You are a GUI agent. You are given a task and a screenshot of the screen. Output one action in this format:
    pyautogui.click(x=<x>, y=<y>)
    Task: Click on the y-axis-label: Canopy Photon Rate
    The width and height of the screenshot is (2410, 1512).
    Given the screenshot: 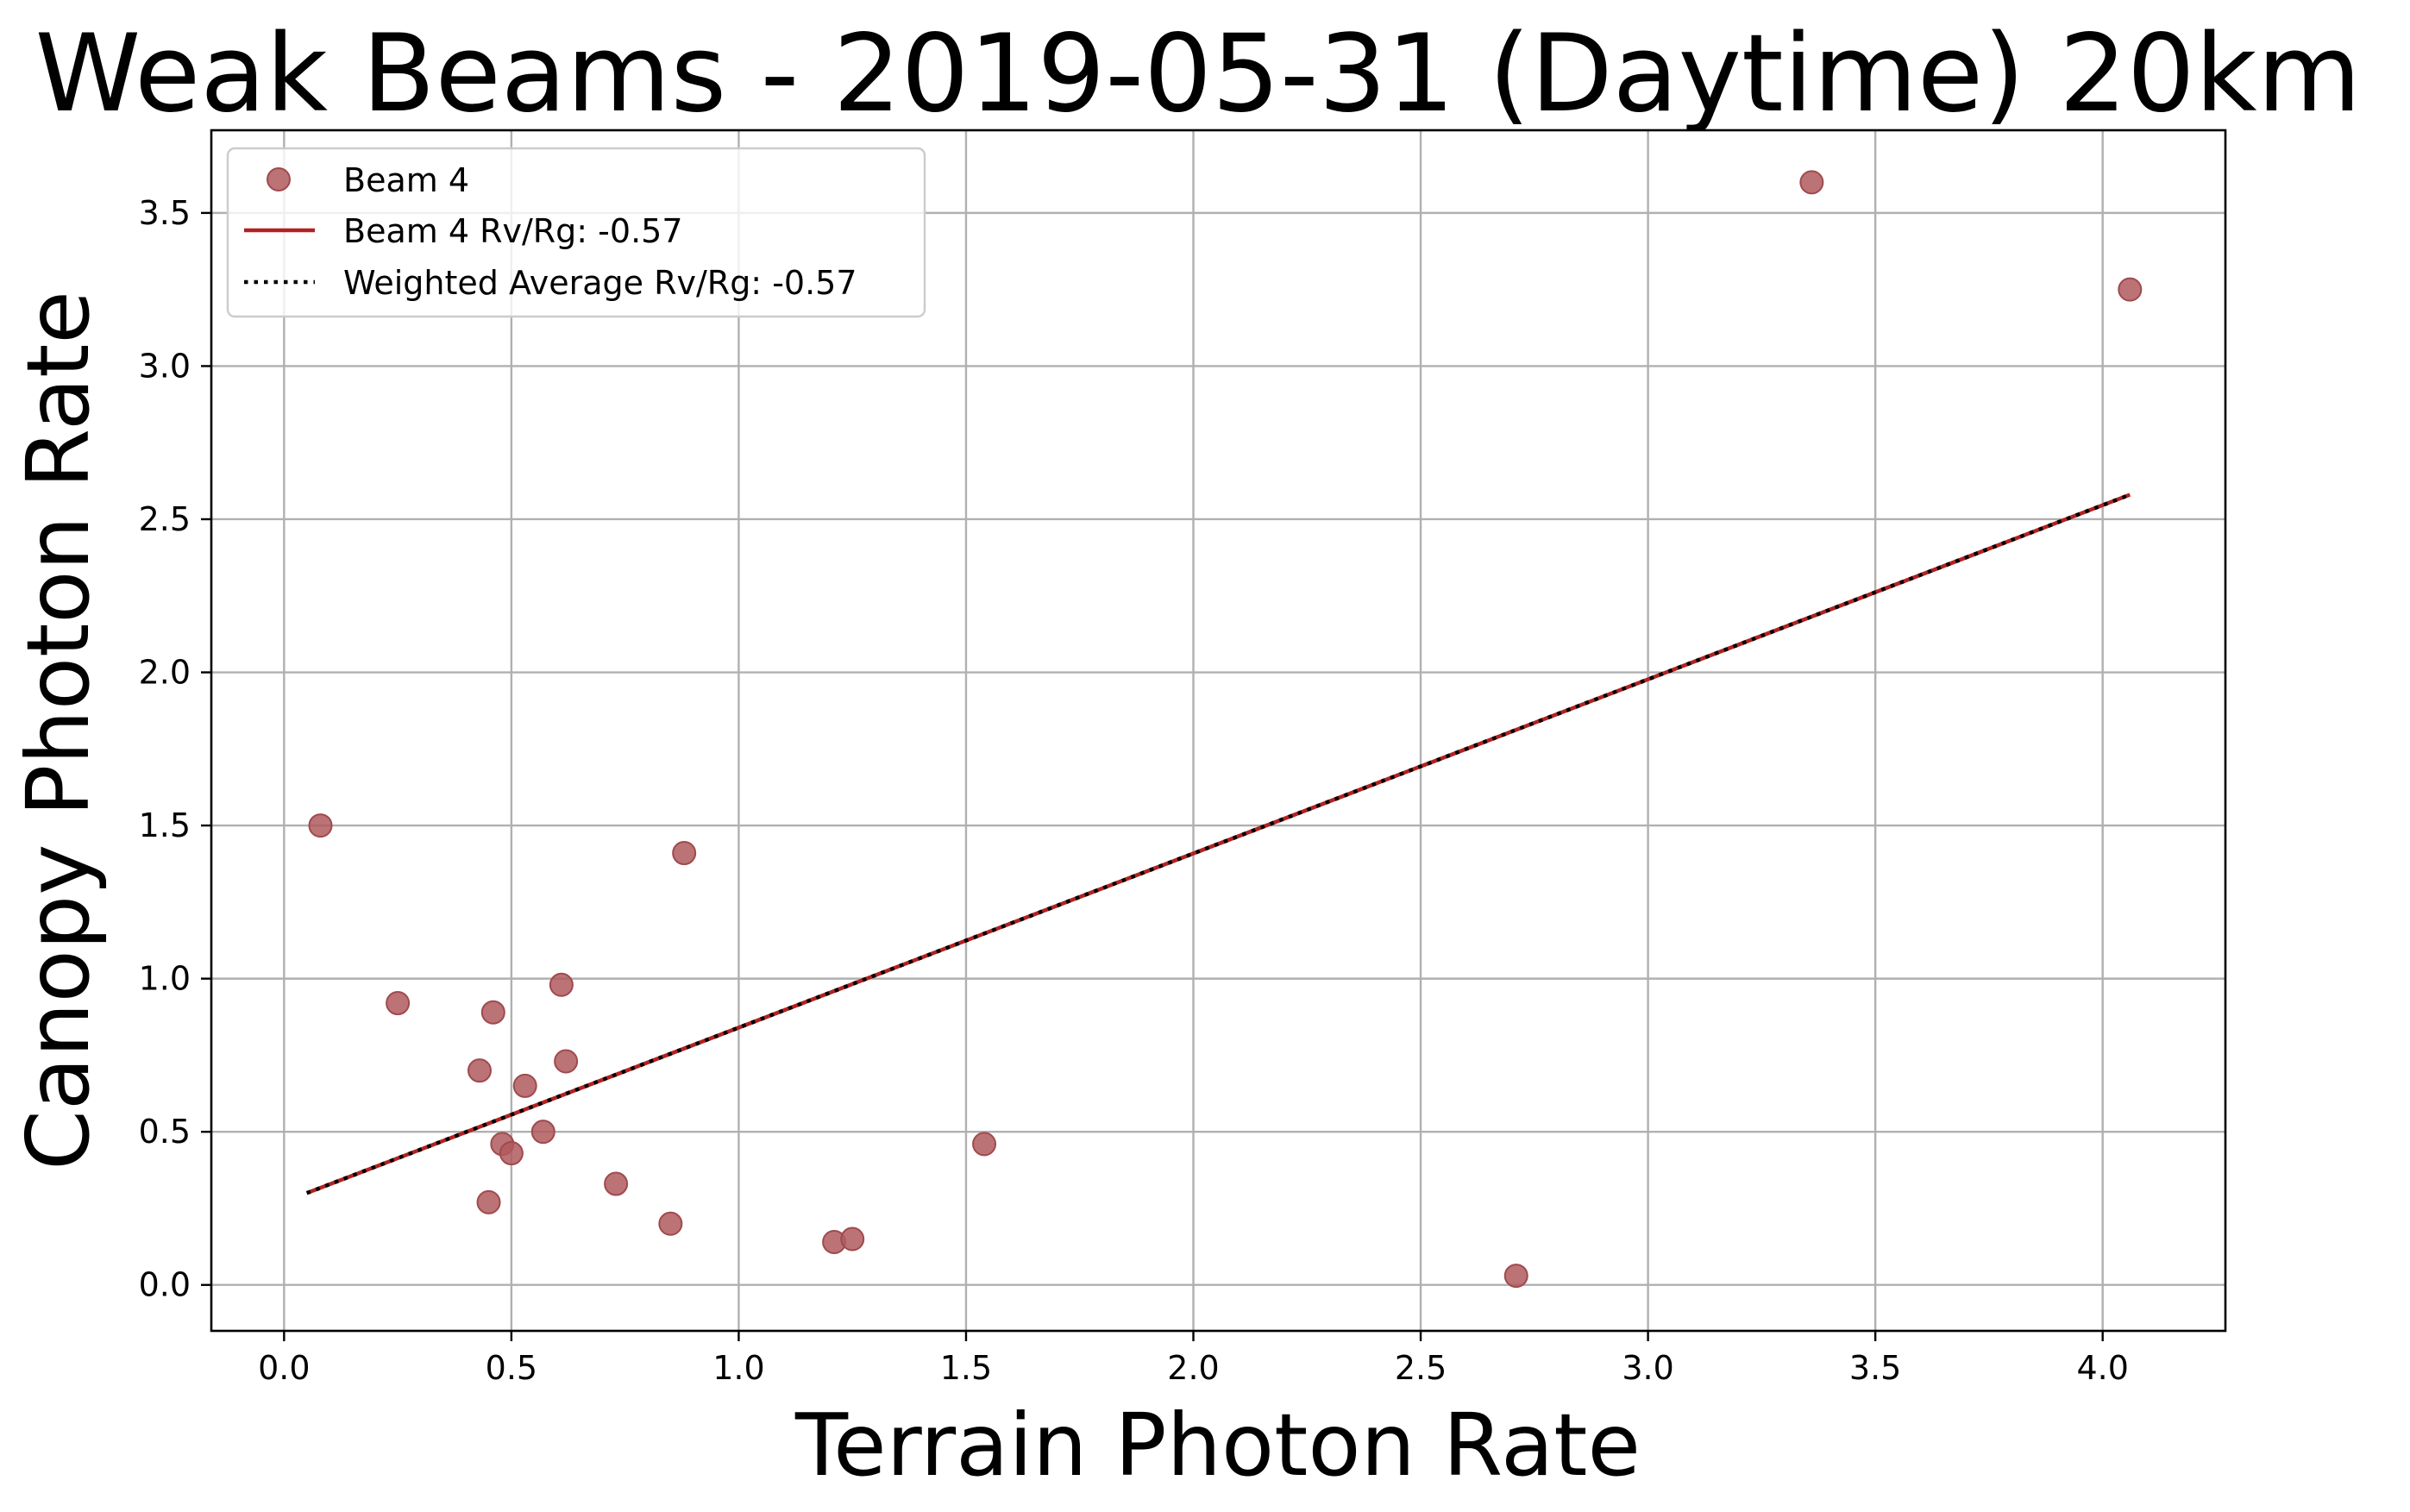 What is the action you would take?
    pyautogui.click(x=59, y=730)
    